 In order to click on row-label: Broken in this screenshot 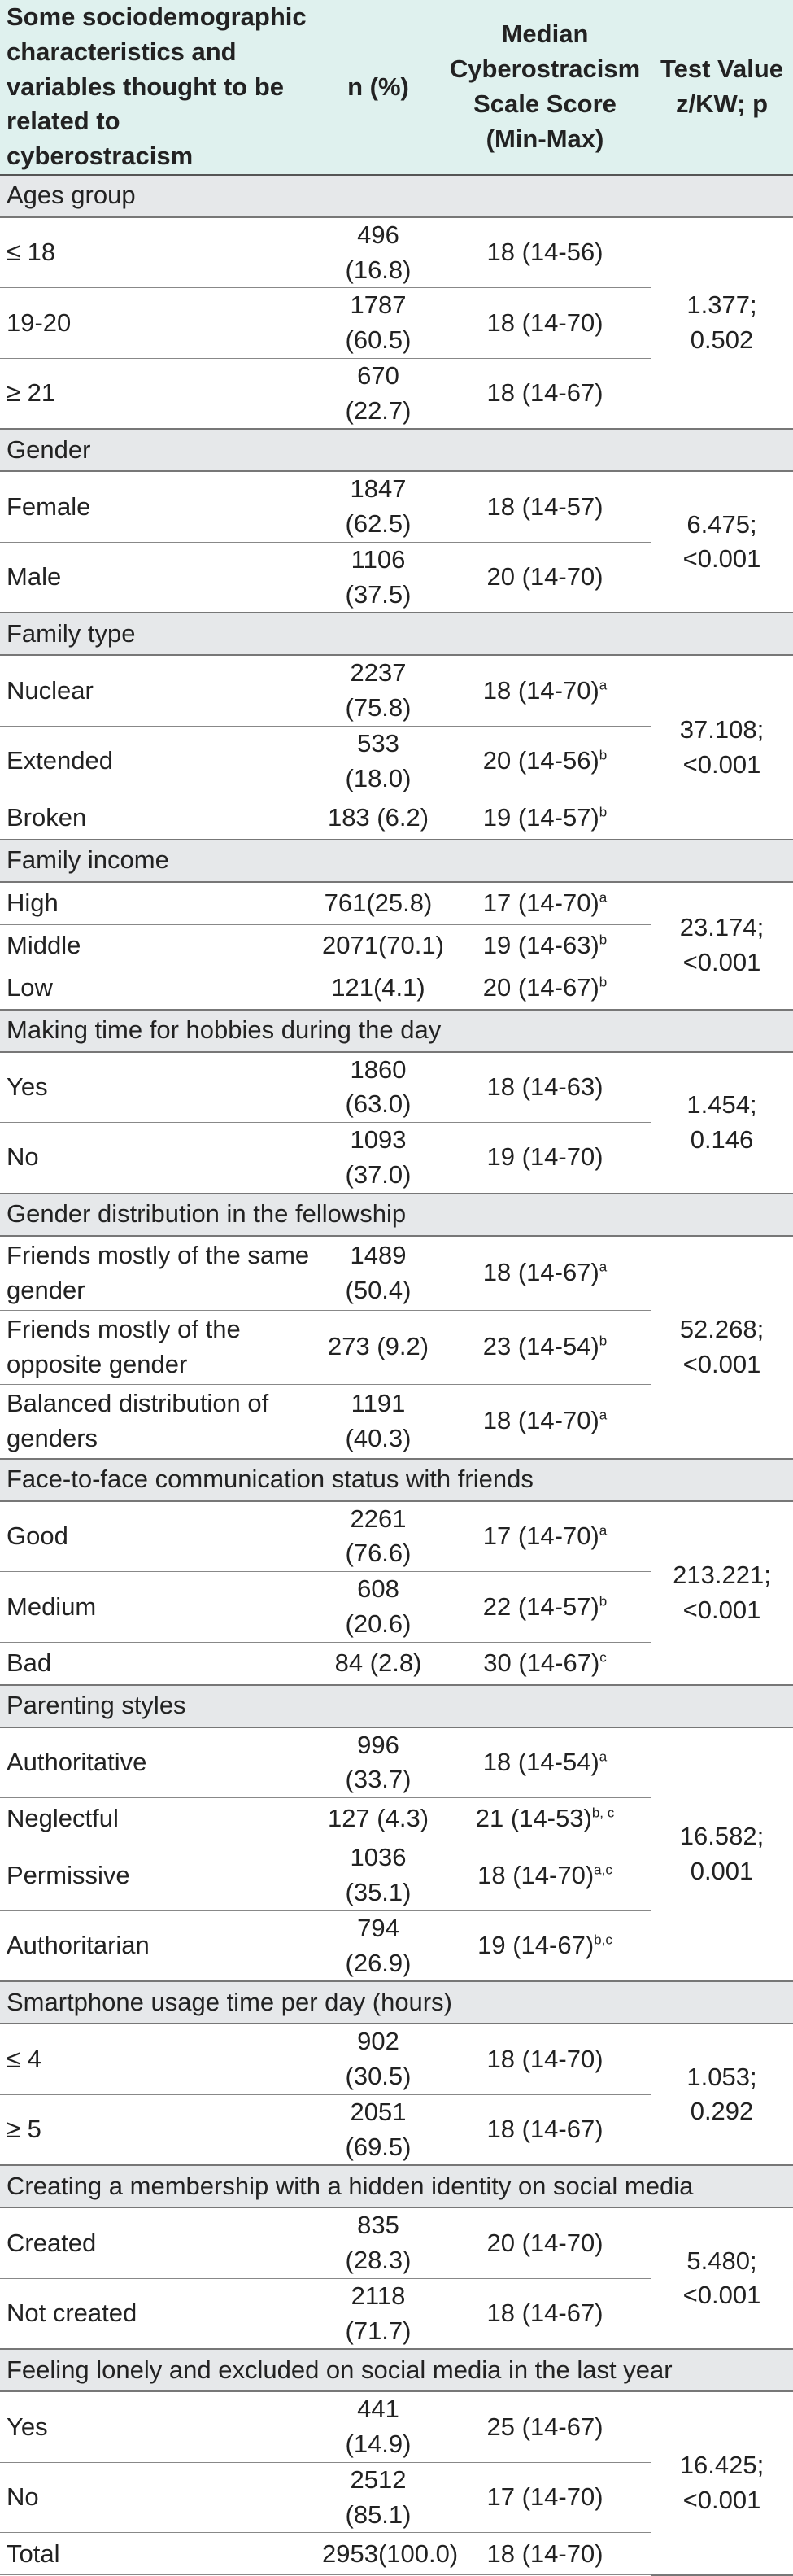, I will do `click(158, 818)`.